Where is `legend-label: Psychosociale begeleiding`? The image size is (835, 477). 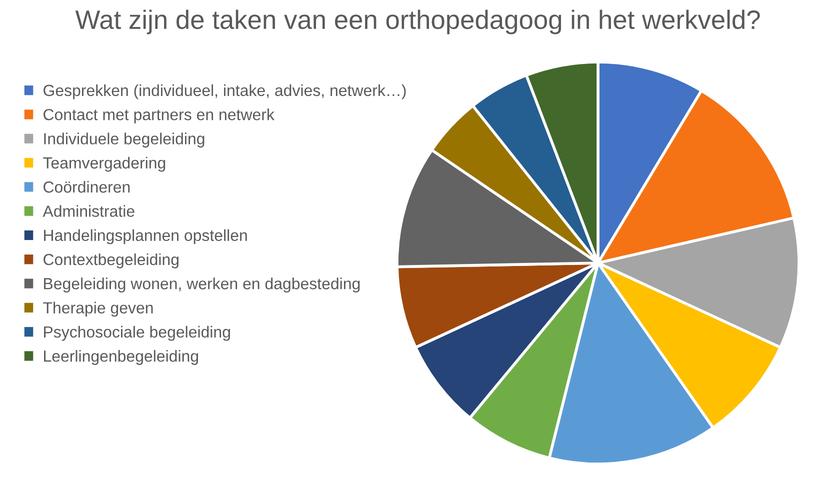 legend-label: Psychosociale begeleiding is located at coordinates (137, 333).